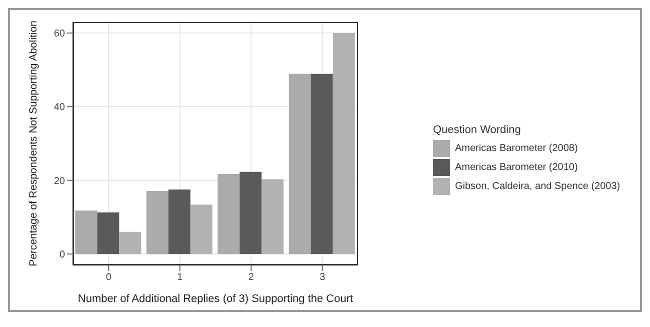  I want to click on x-tick-label: 2, so click(251, 278).